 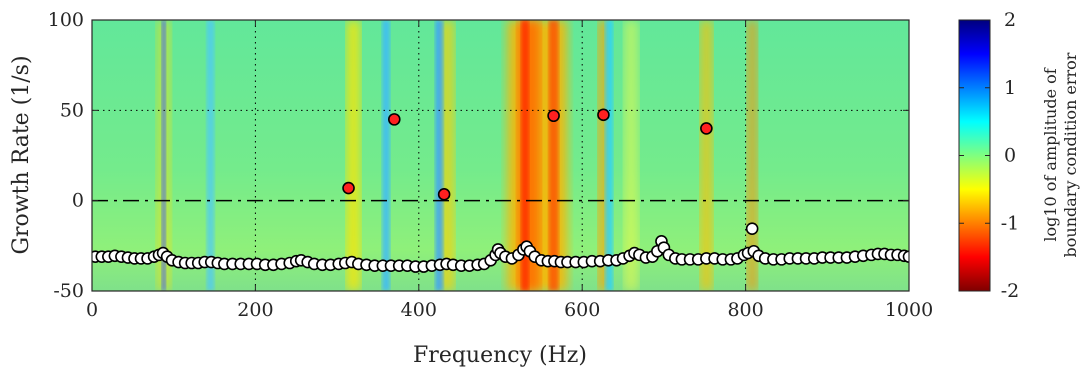 I want to click on colorbar-tick-label: 0, so click(x=1010, y=156).